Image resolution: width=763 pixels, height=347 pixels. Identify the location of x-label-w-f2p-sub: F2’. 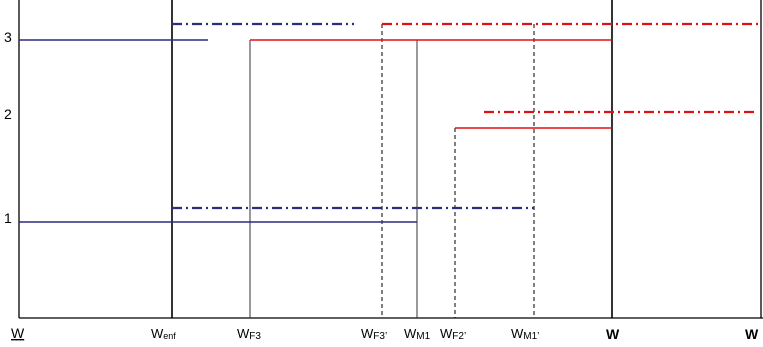
(459, 336).